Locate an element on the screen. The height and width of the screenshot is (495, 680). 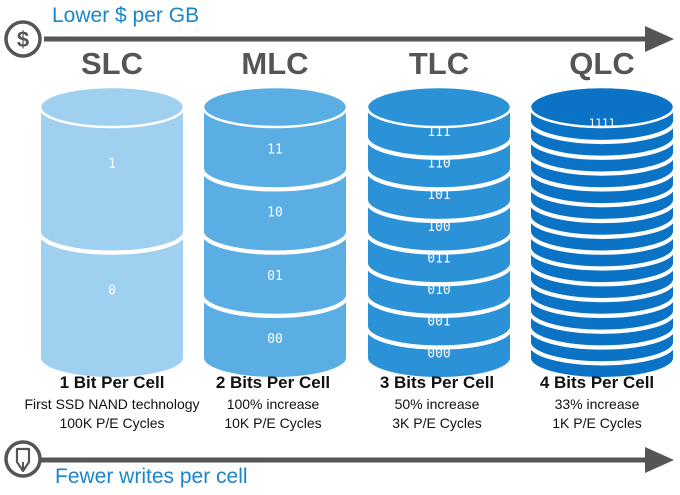
tlc-bit-label: 111 is located at coordinates (438, 132).